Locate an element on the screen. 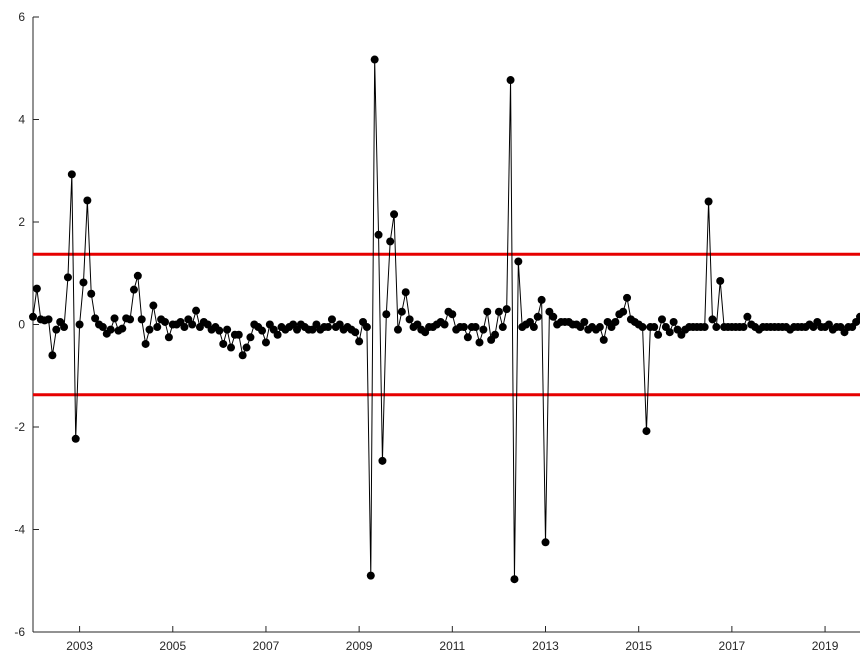 This screenshot has height=653, width=860. x-tick-label: 2003 is located at coordinates (79, 646).